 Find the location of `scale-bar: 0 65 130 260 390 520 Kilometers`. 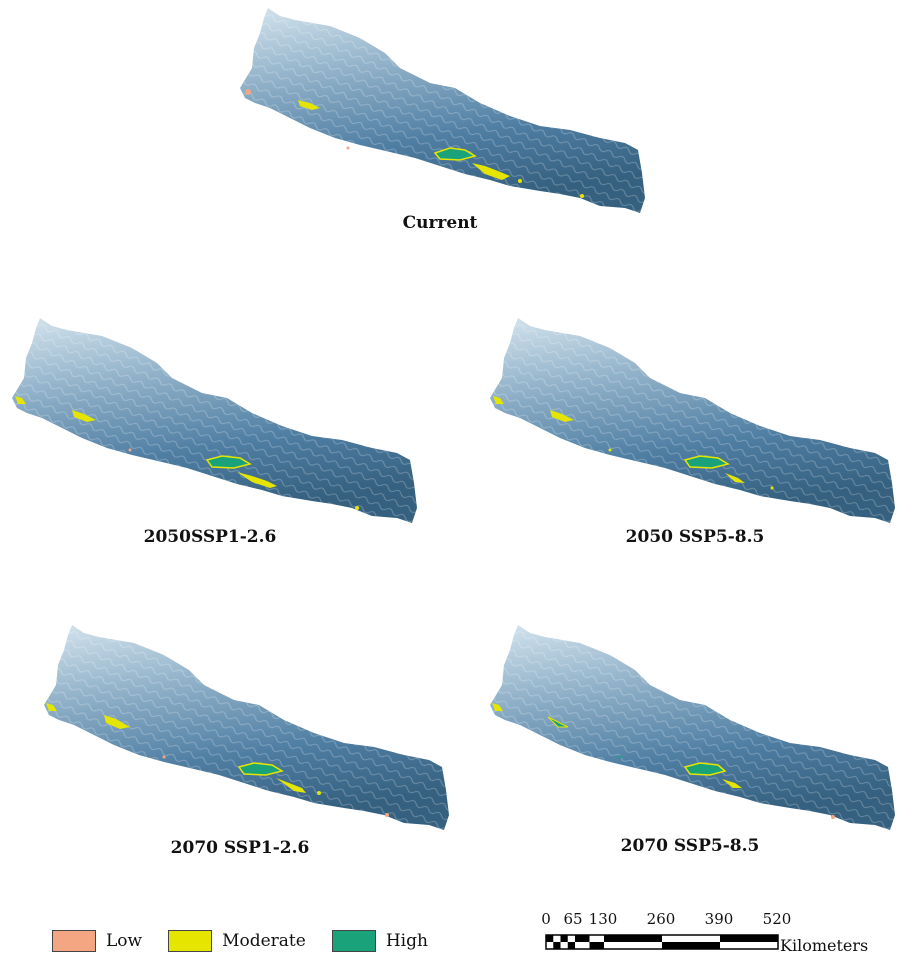

scale-bar: 0 65 130 260 390 520 Kilometers is located at coordinates (715, 934).